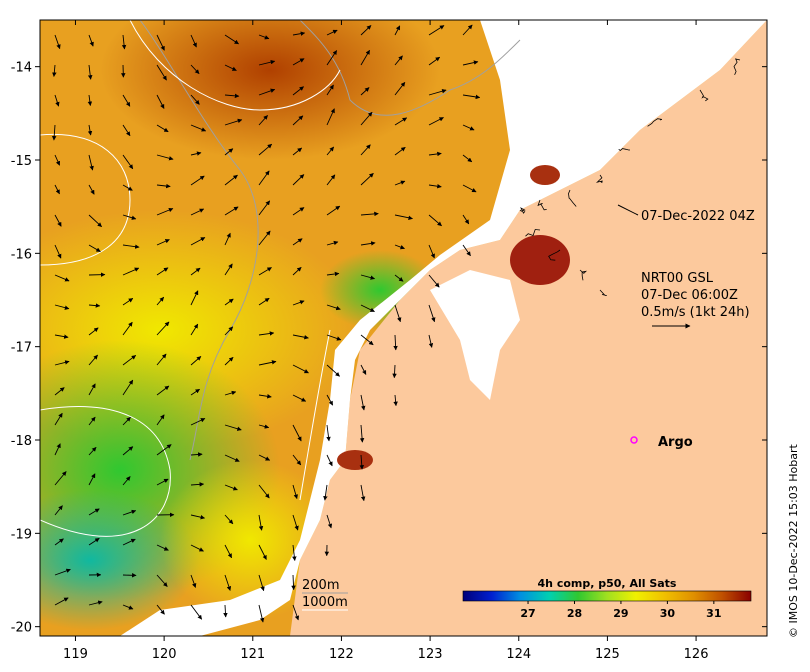  What do you see at coordinates (518, 654) in the screenshot?
I see `x-tick-label: 124` at bounding box center [518, 654].